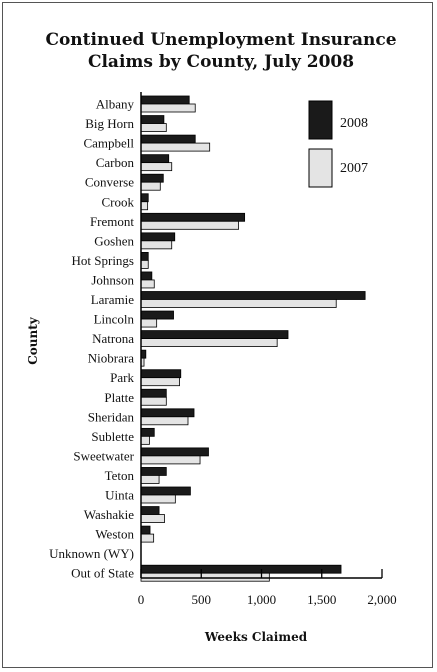 This screenshot has height=672, width=437. Describe the element at coordinates (150, 510) in the screenshot. I see `bar-2008-washakie` at that location.